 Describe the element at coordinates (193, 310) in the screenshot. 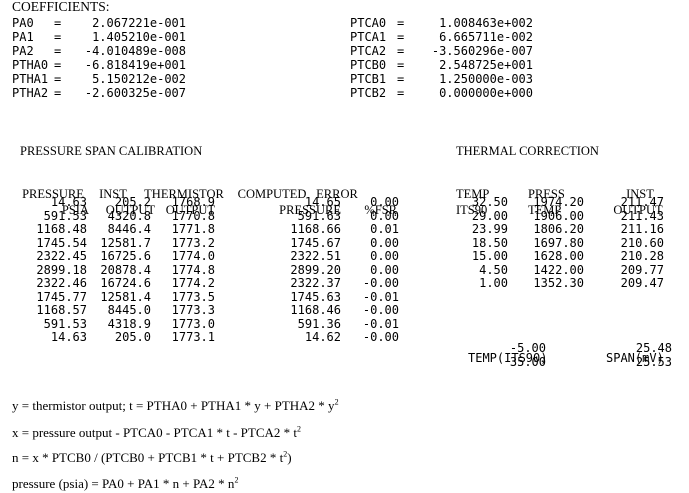

I see `calibration-cell: 1773.3` at that location.